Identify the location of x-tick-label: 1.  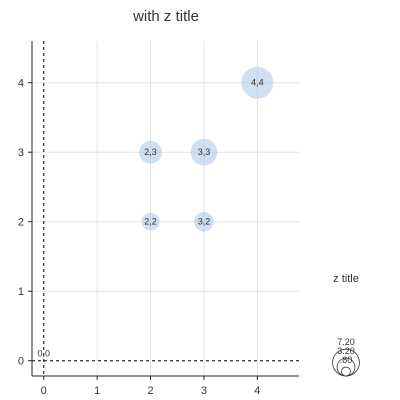
(97, 391).